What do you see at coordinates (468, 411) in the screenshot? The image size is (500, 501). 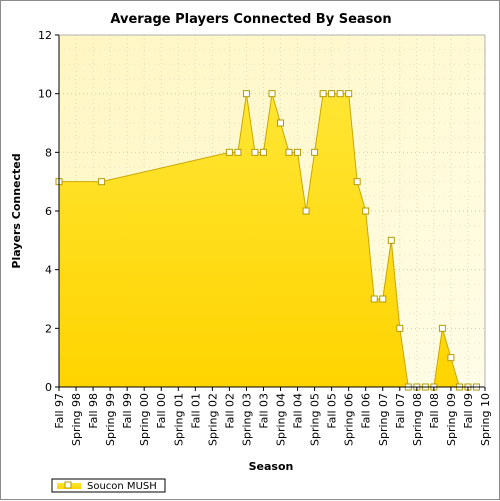 I see `x-tick-label: Fall 09` at bounding box center [468, 411].